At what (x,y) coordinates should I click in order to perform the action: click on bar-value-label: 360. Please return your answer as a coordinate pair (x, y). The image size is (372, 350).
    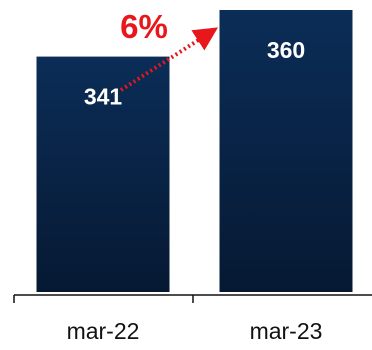
    Looking at the image, I should click on (286, 50).